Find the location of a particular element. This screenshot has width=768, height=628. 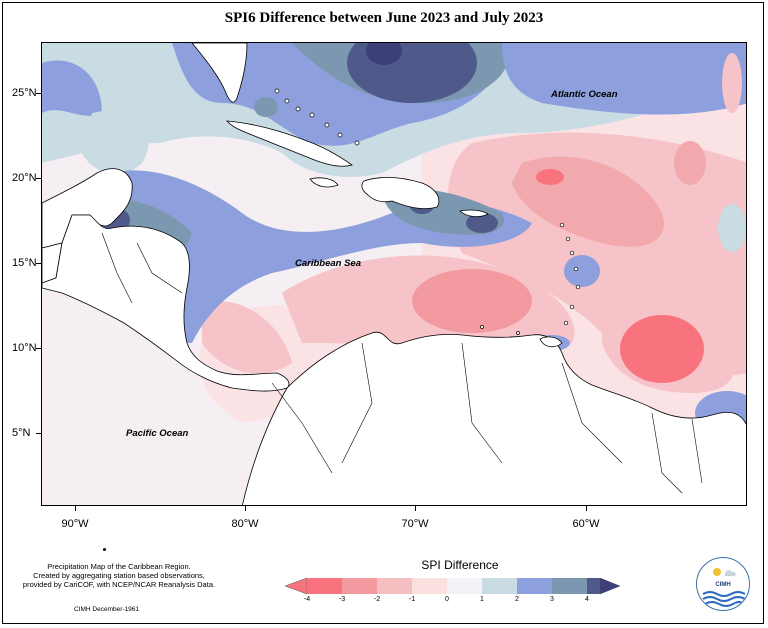

lon-label-80: 80°W is located at coordinates (245, 524).